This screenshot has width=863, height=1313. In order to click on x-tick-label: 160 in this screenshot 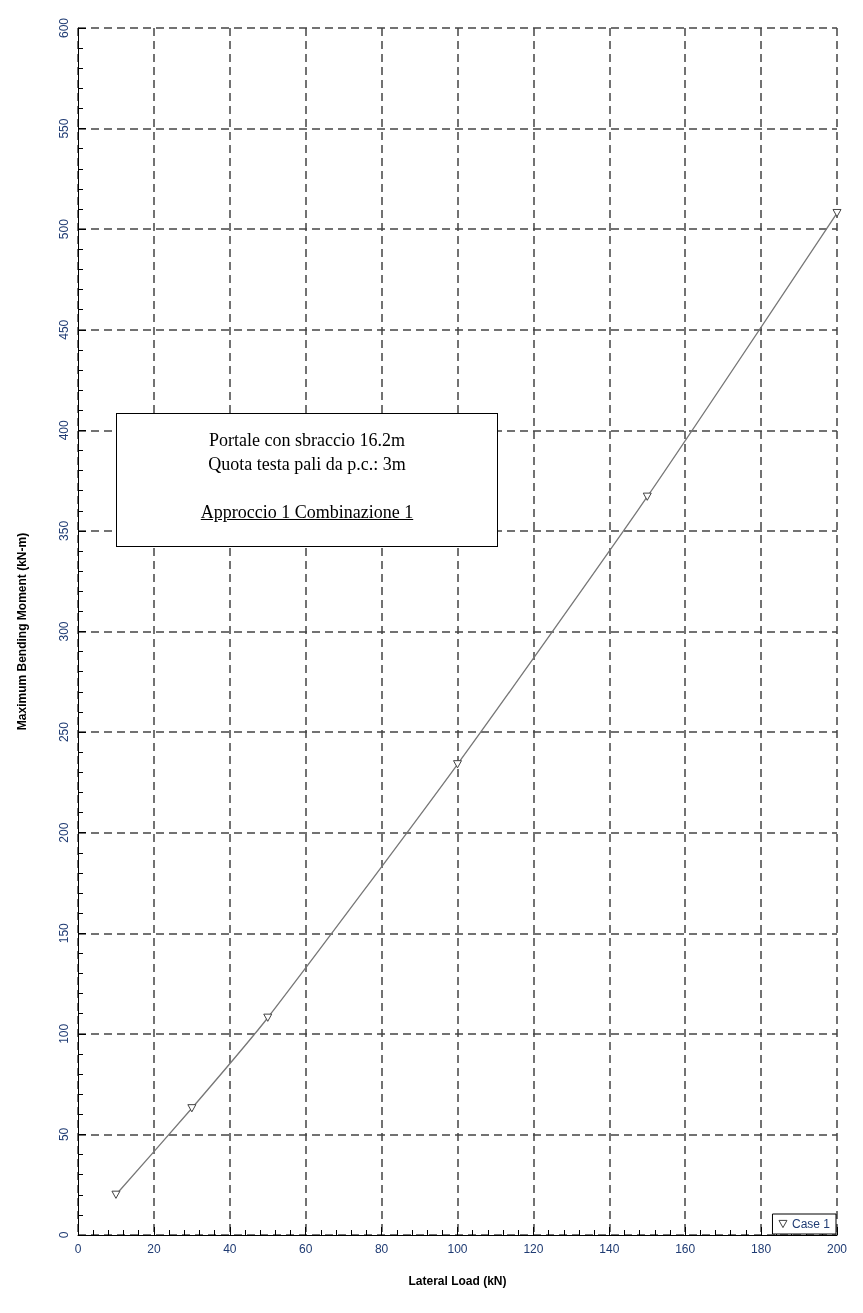, I will do `click(685, 1249)`.